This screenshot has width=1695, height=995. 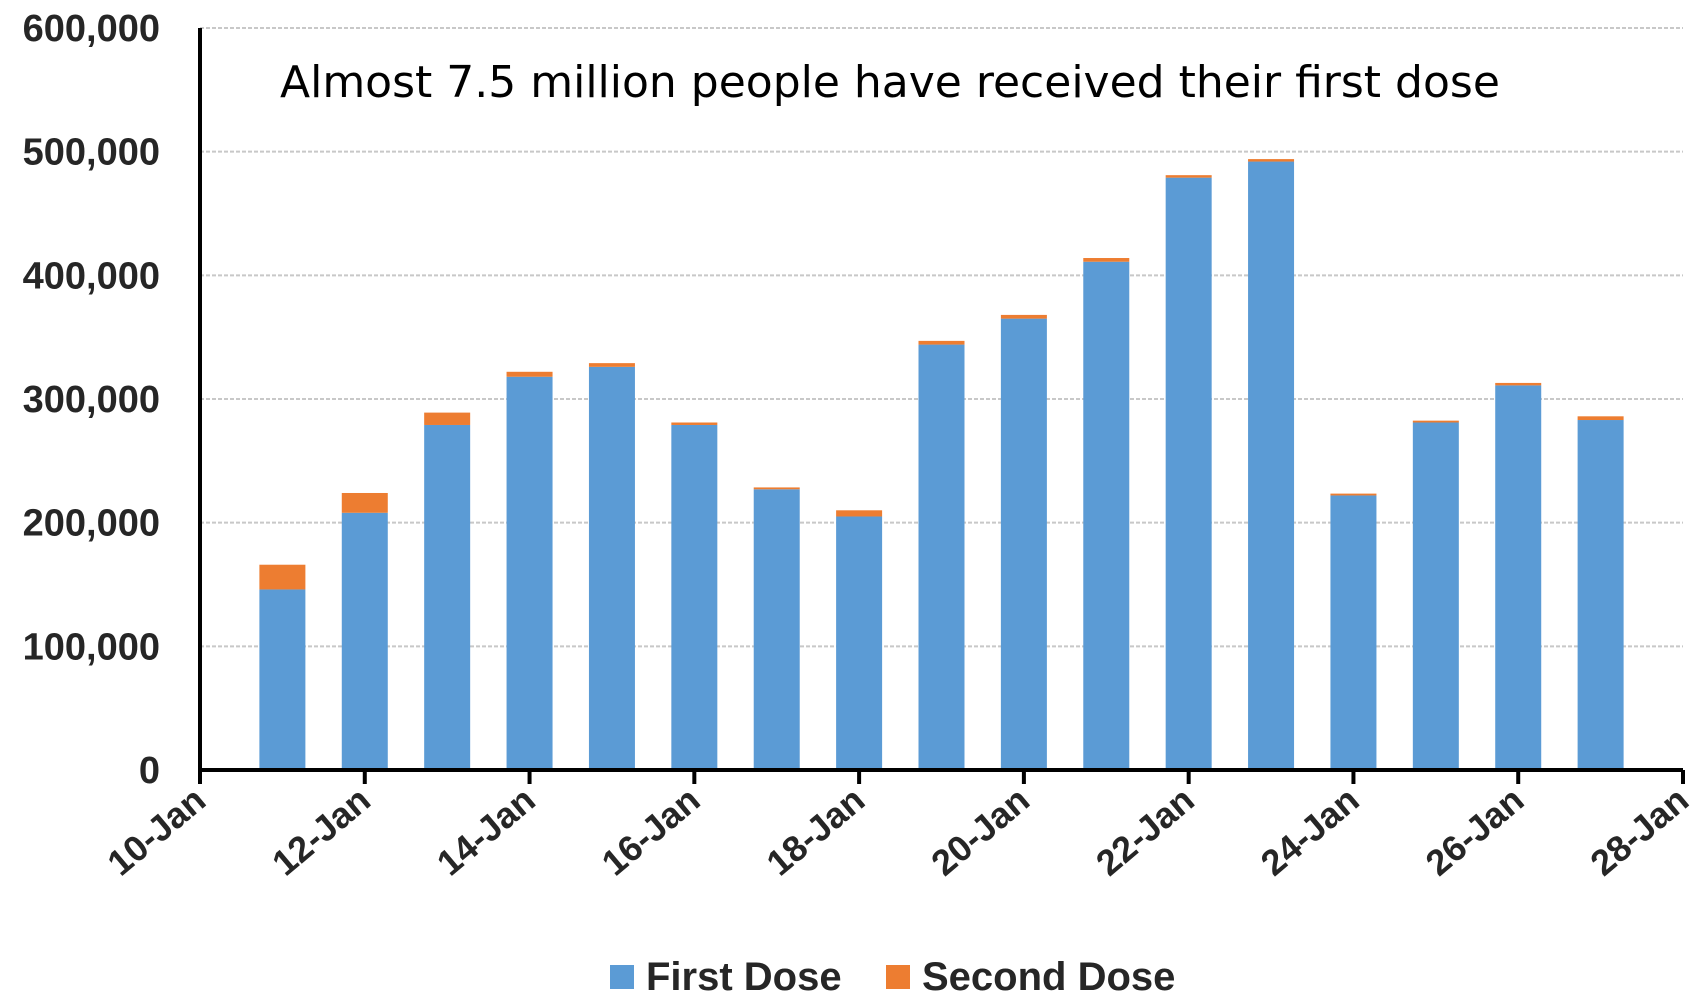 I want to click on legend-swatch-second-dose, so click(x=898, y=977).